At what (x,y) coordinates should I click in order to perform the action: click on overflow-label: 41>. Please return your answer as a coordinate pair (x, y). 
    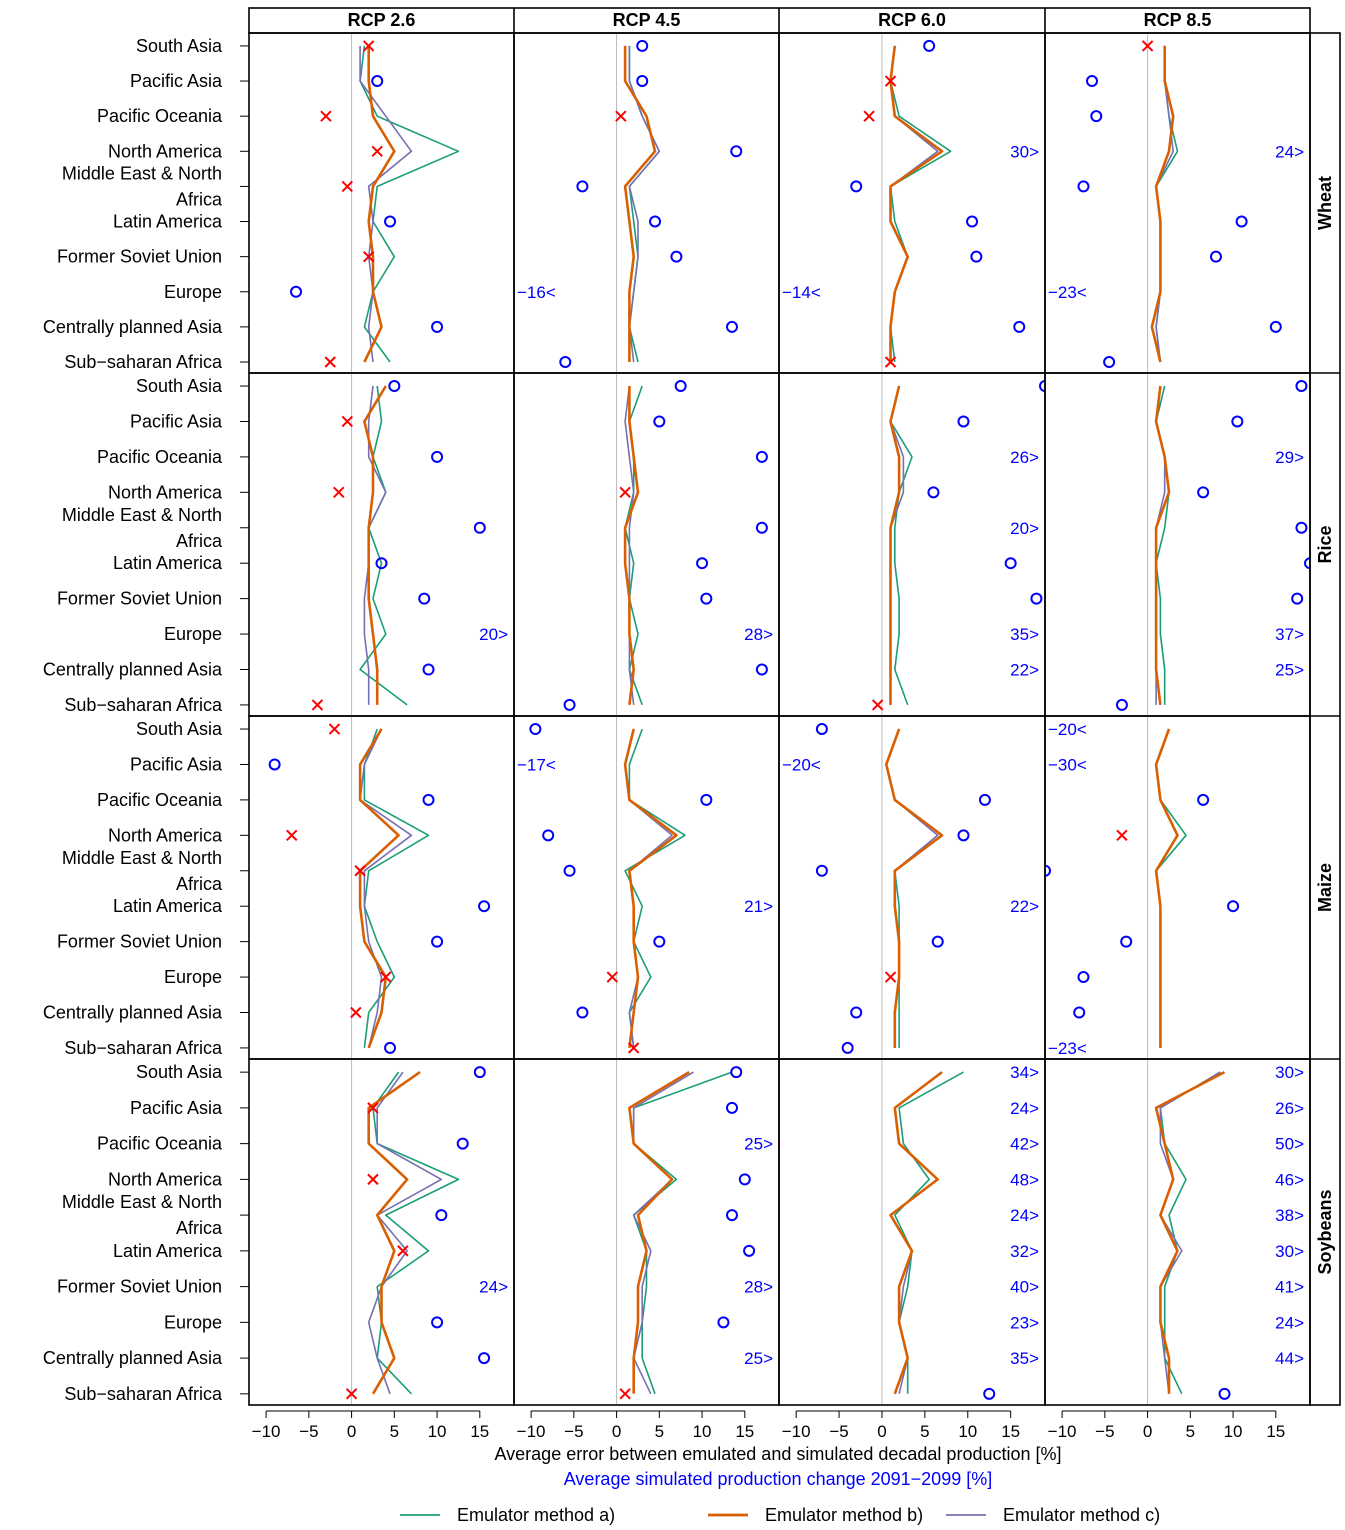
    Looking at the image, I should click on (1289, 1287).